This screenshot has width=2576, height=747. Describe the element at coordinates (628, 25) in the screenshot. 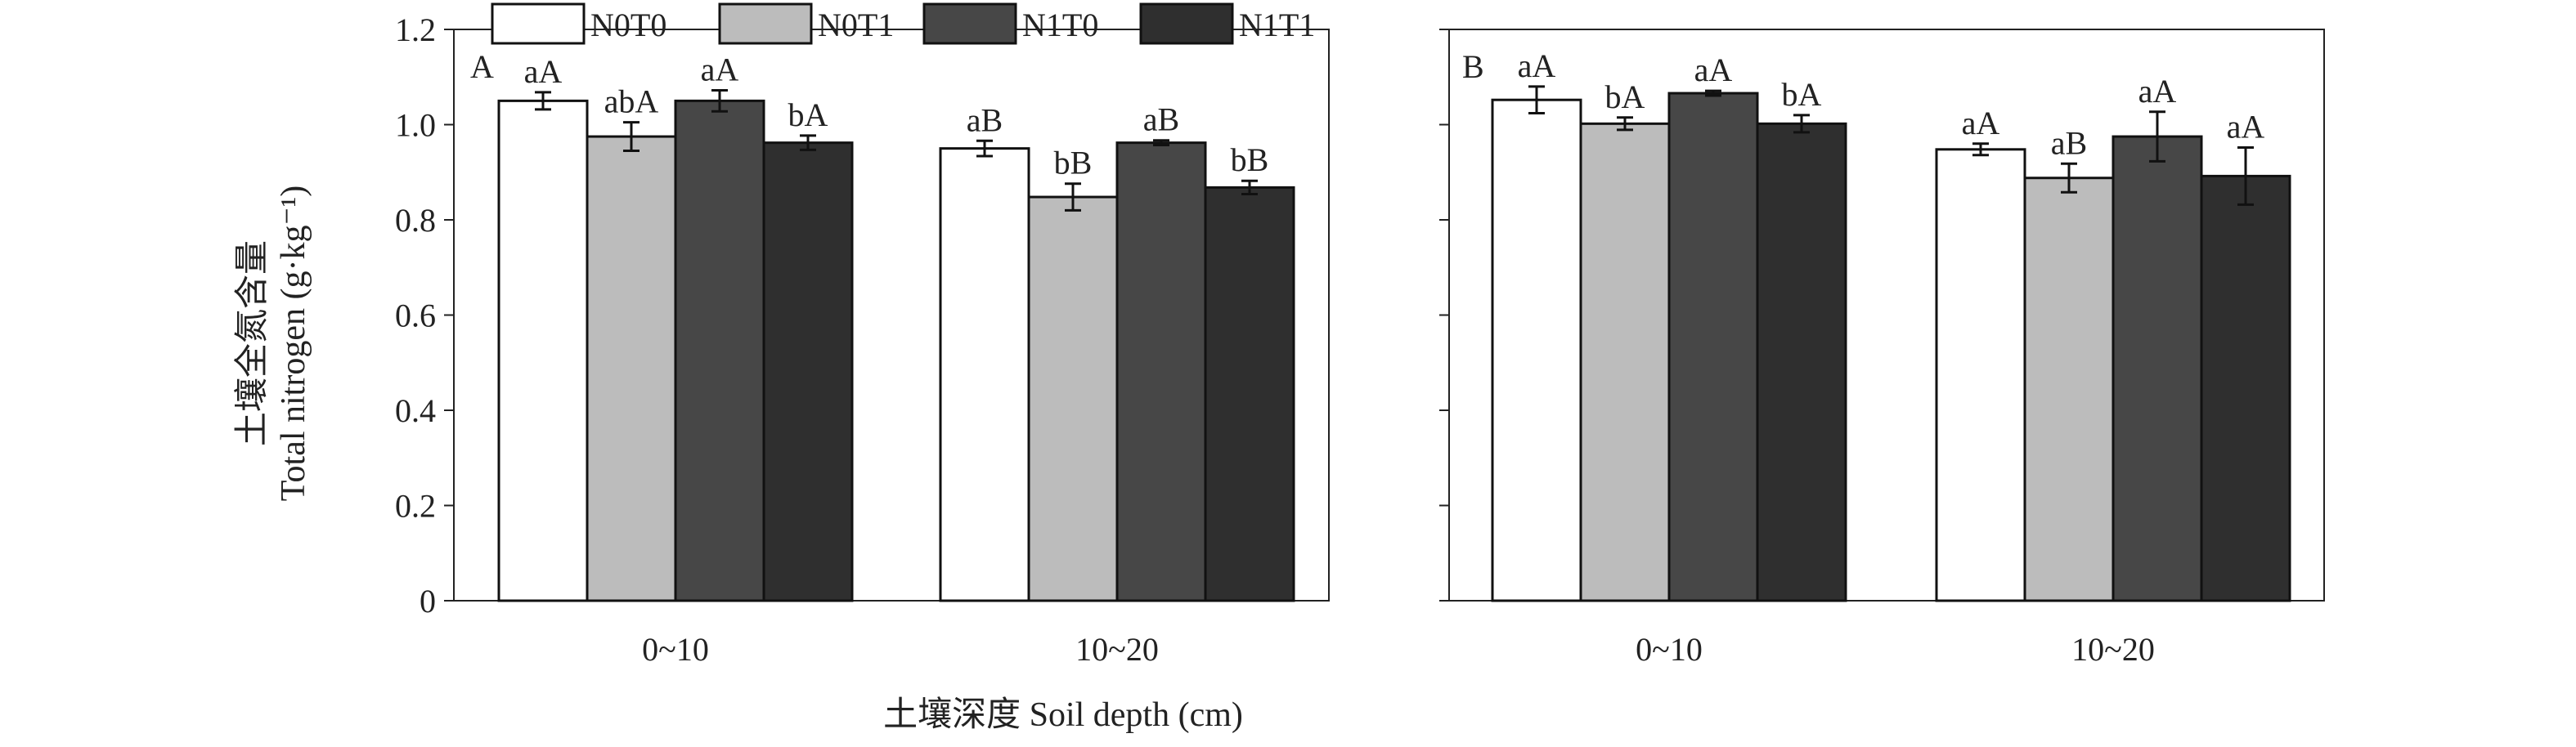

I see `legend-label-n0t0: N0T0` at that location.